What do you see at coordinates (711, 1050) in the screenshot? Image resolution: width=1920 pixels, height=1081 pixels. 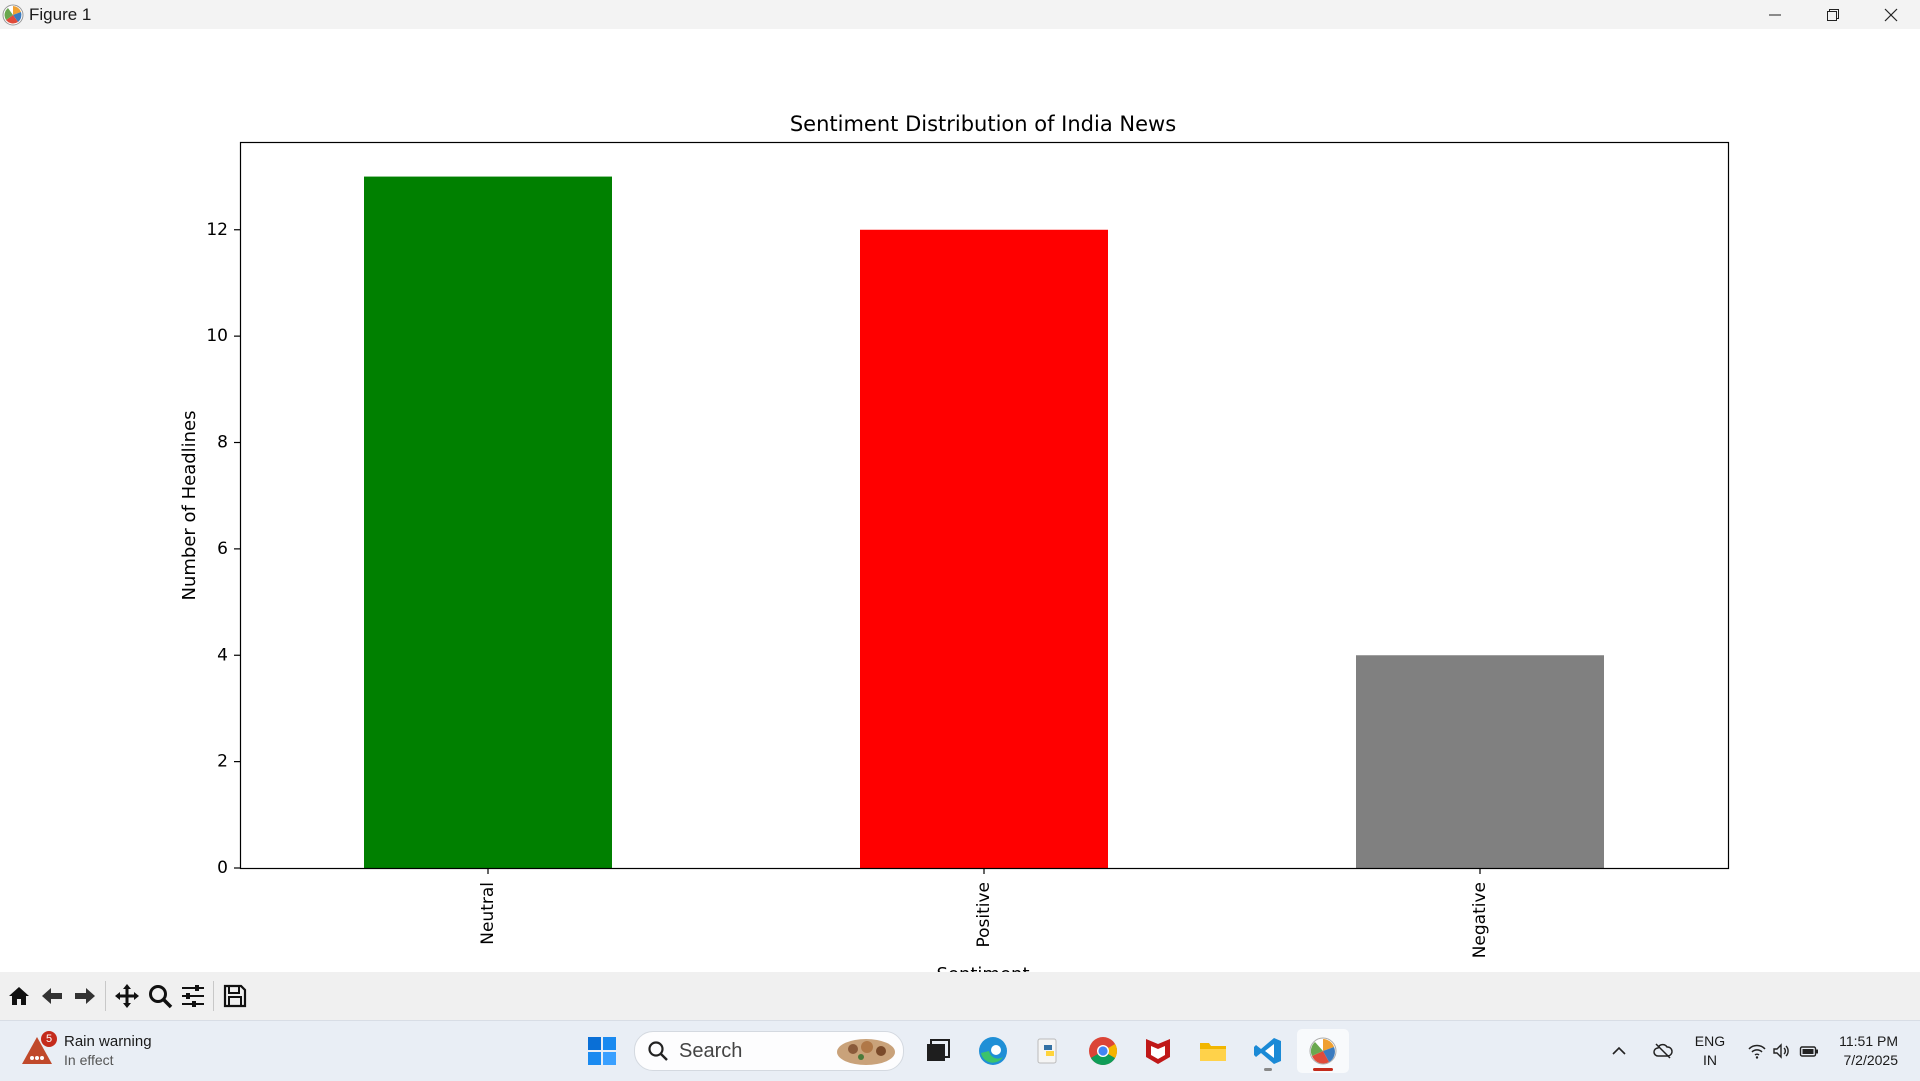 I see `search-placeholder: Search` at bounding box center [711, 1050].